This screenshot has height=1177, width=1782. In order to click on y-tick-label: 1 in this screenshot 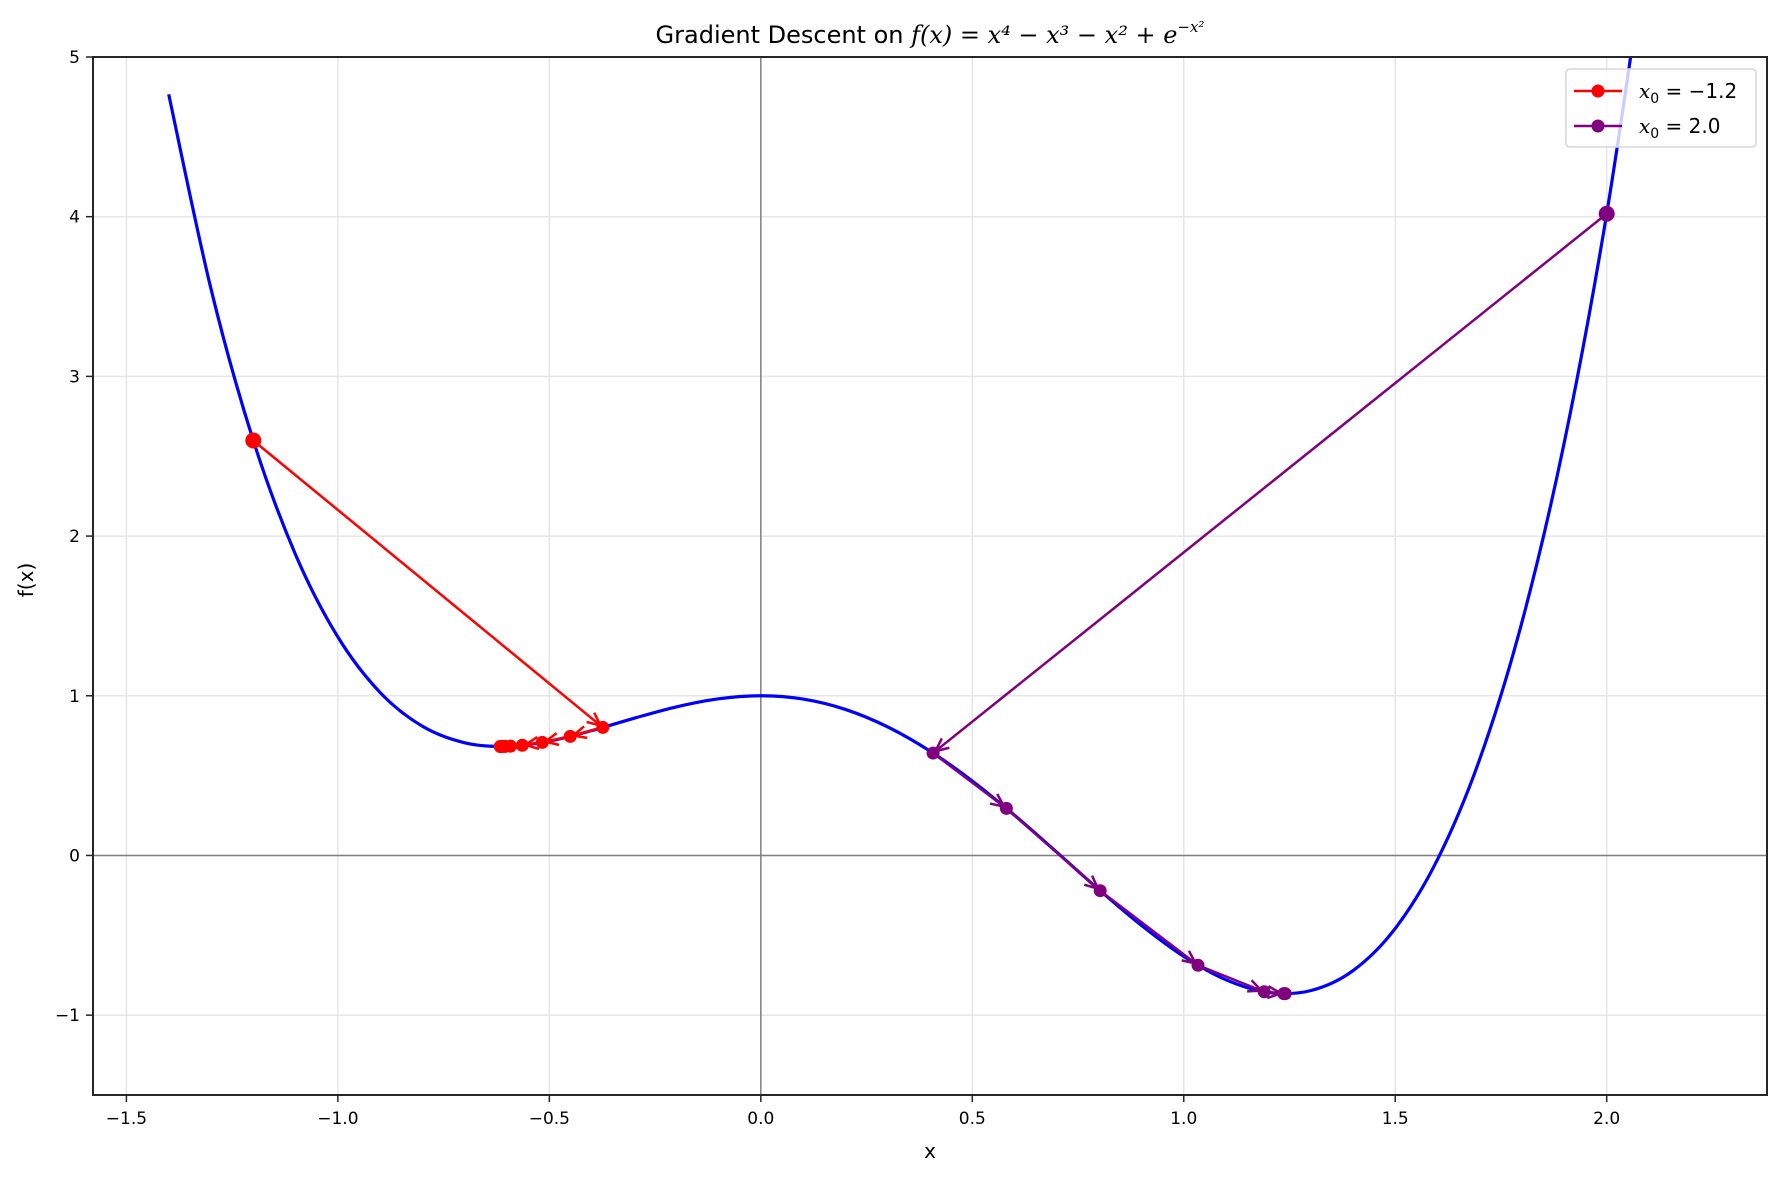, I will do `click(74, 697)`.